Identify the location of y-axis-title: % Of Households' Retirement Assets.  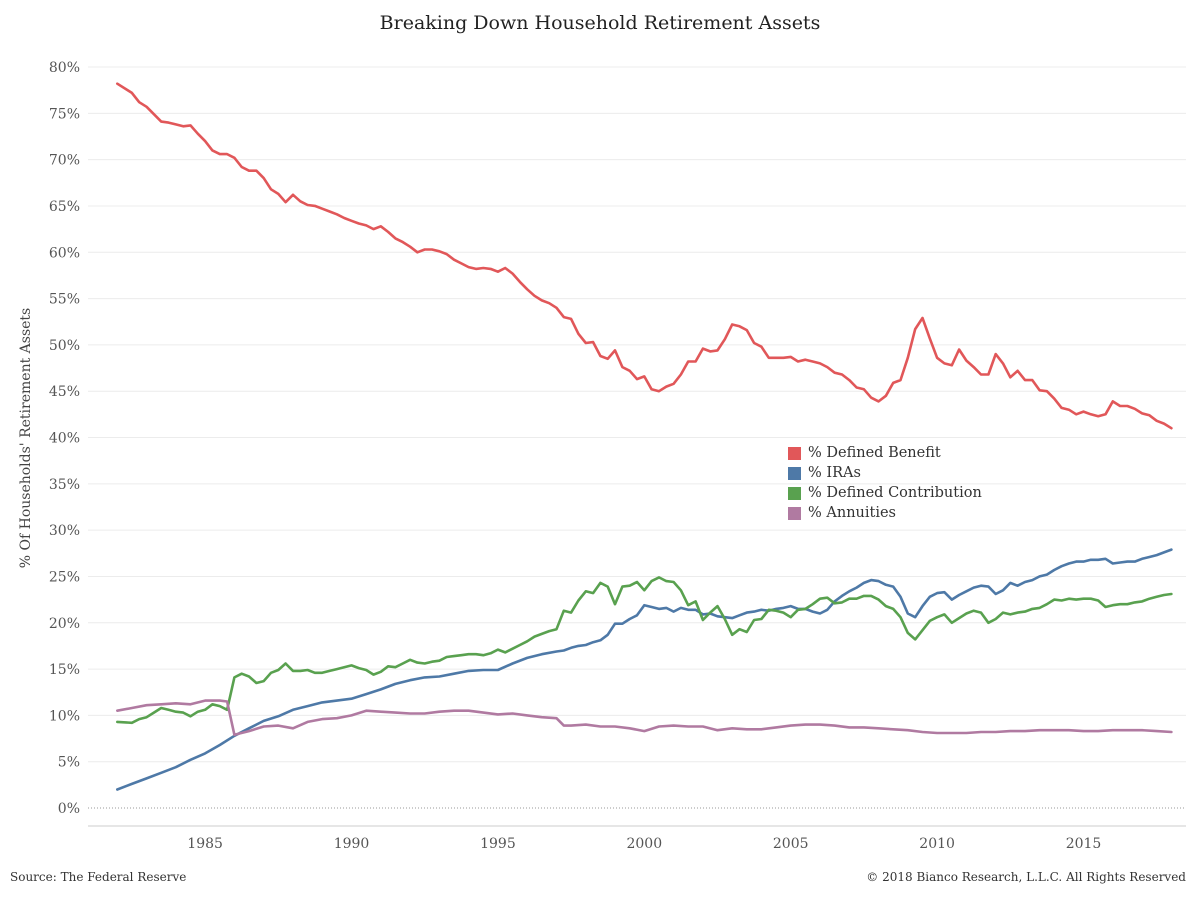
(26, 438).